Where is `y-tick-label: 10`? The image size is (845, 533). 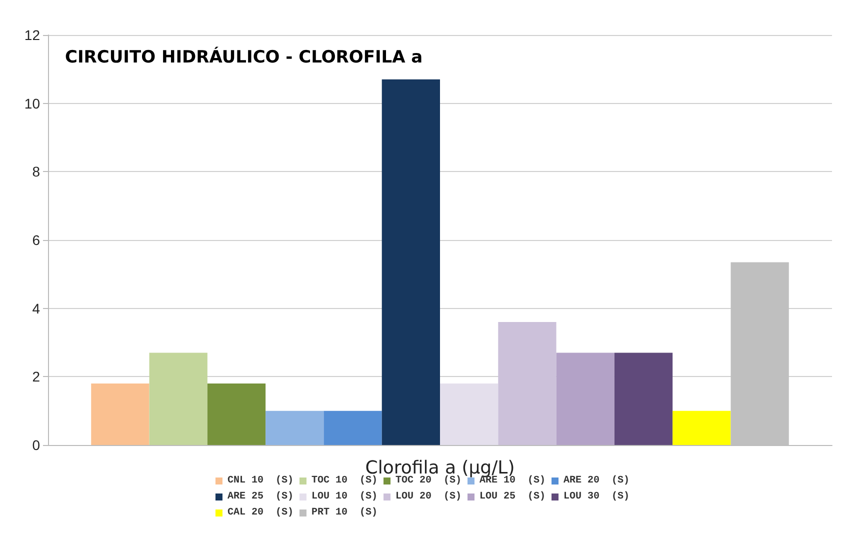
y-tick-label: 10 is located at coordinates (32, 103).